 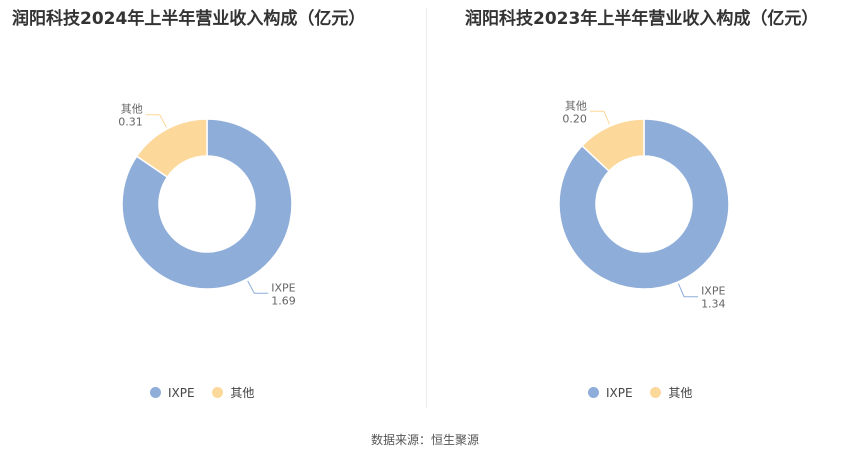 What do you see at coordinates (424, 440) in the screenshot?
I see `data-source: 数据来源：恒生聚源` at bounding box center [424, 440].